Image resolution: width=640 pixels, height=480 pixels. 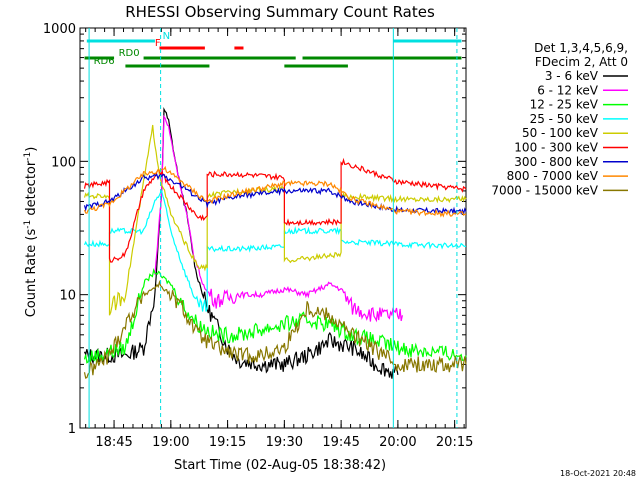 I want to click on legend-entry-label: 3 - 6 keV, so click(x=572, y=76).